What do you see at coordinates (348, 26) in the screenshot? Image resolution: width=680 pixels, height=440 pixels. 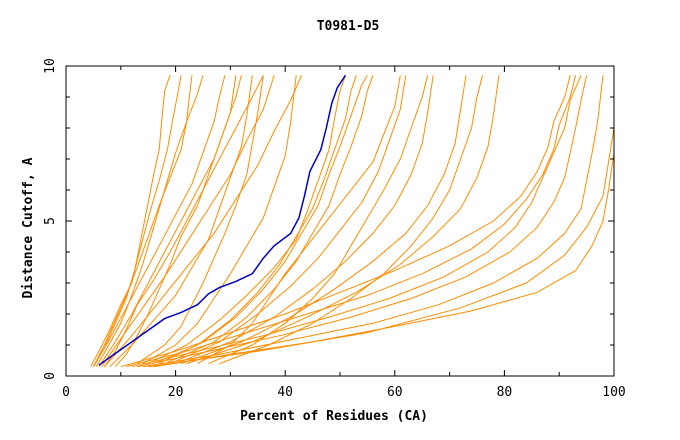 I see `chart-title: T0981-D5` at bounding box center [348, 26].